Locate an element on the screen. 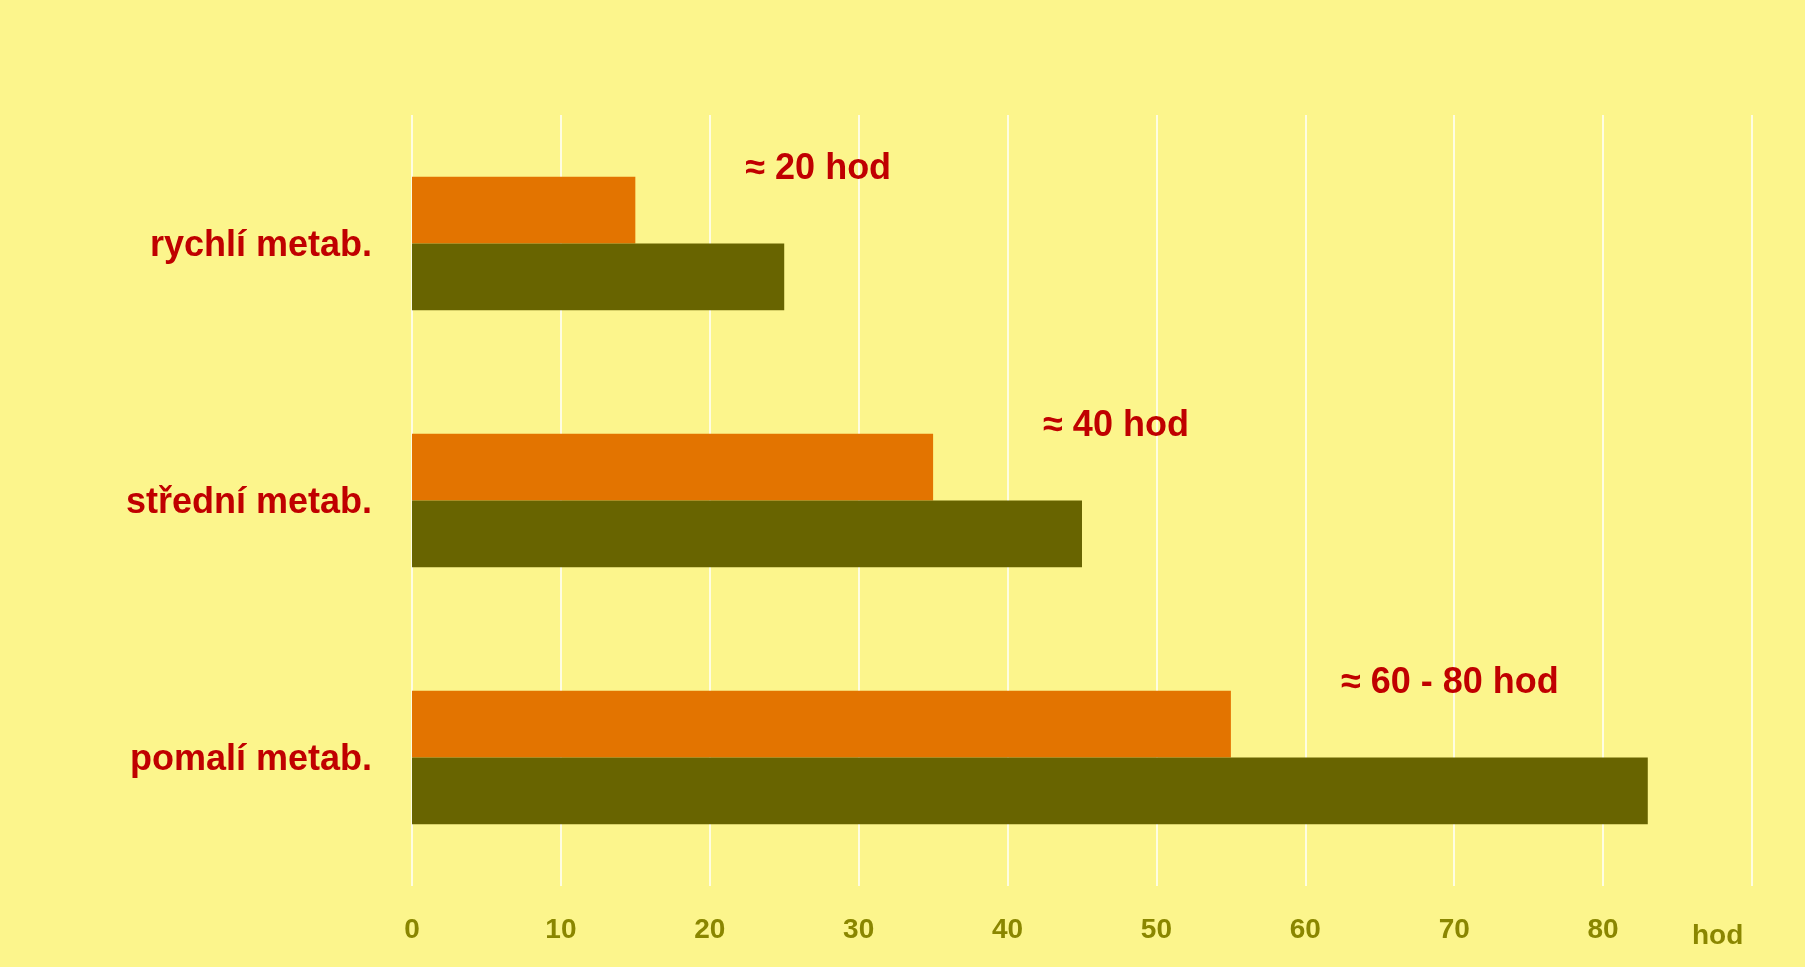 Image resolution: width=1805 pixels, height=967 pixels. y-tick-label: rychlí metab. is located at coordinates (260, 243).